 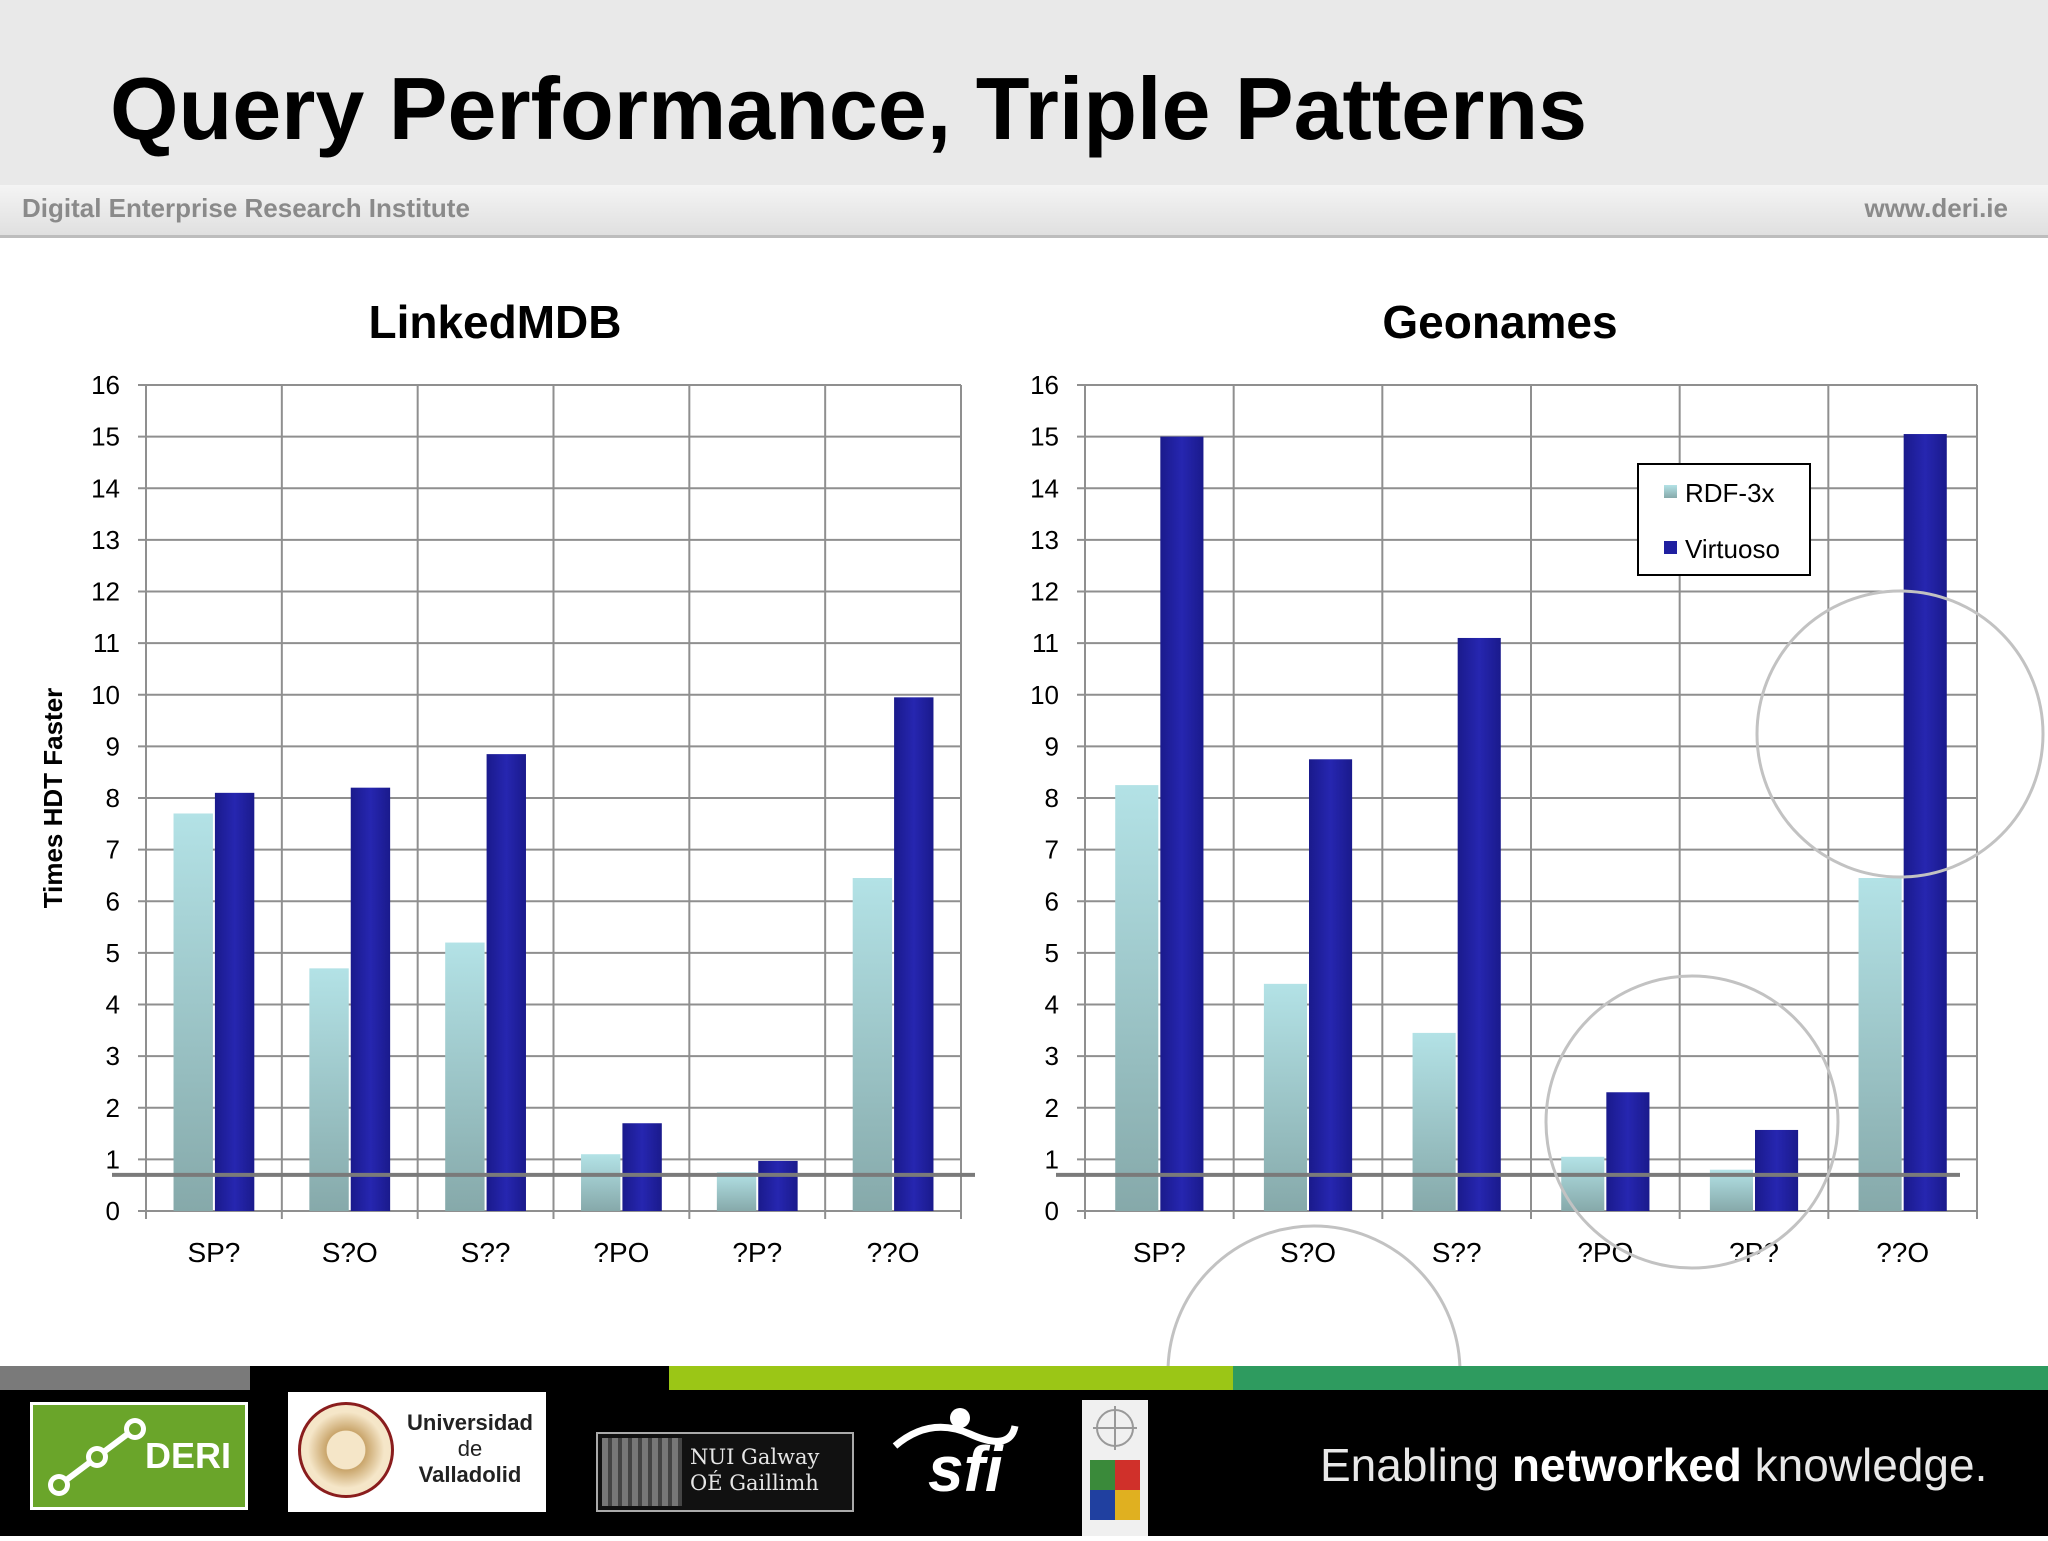 What do you see at coordinates (642, 1472) in the screenshot?
I see `tower-icon` at bounding box center [642, 1472].